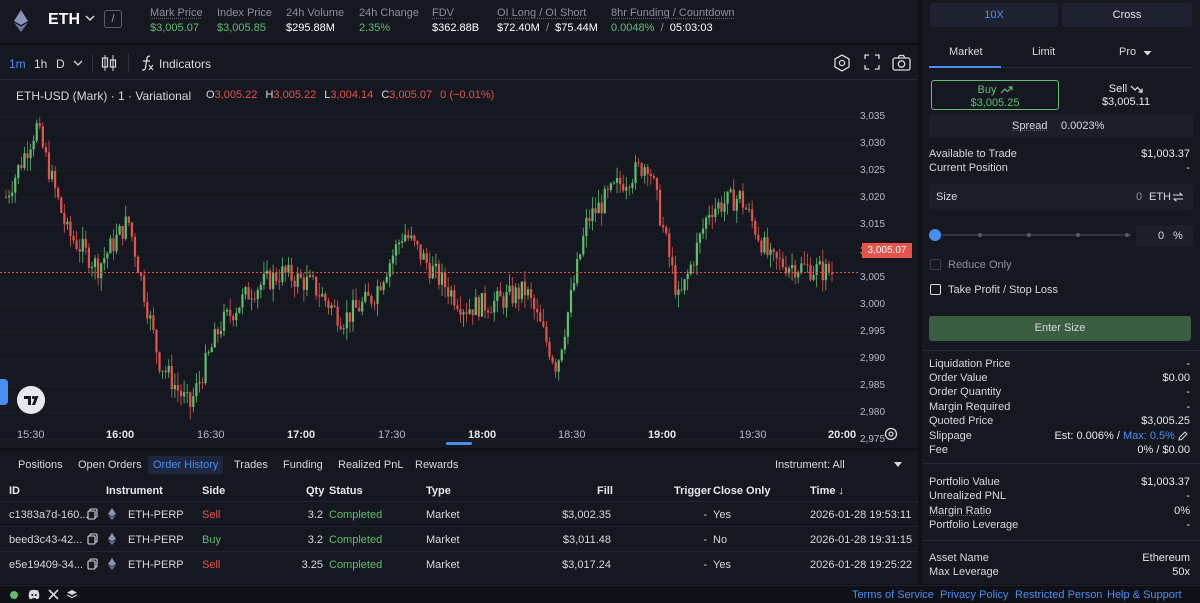 Image resolution: width=1200 pixels, height=603 pixels. What do you see at coordinates (303, 465) in the screenshot?
I see `tab-funding: Funding` at bounding box center [303, 465].